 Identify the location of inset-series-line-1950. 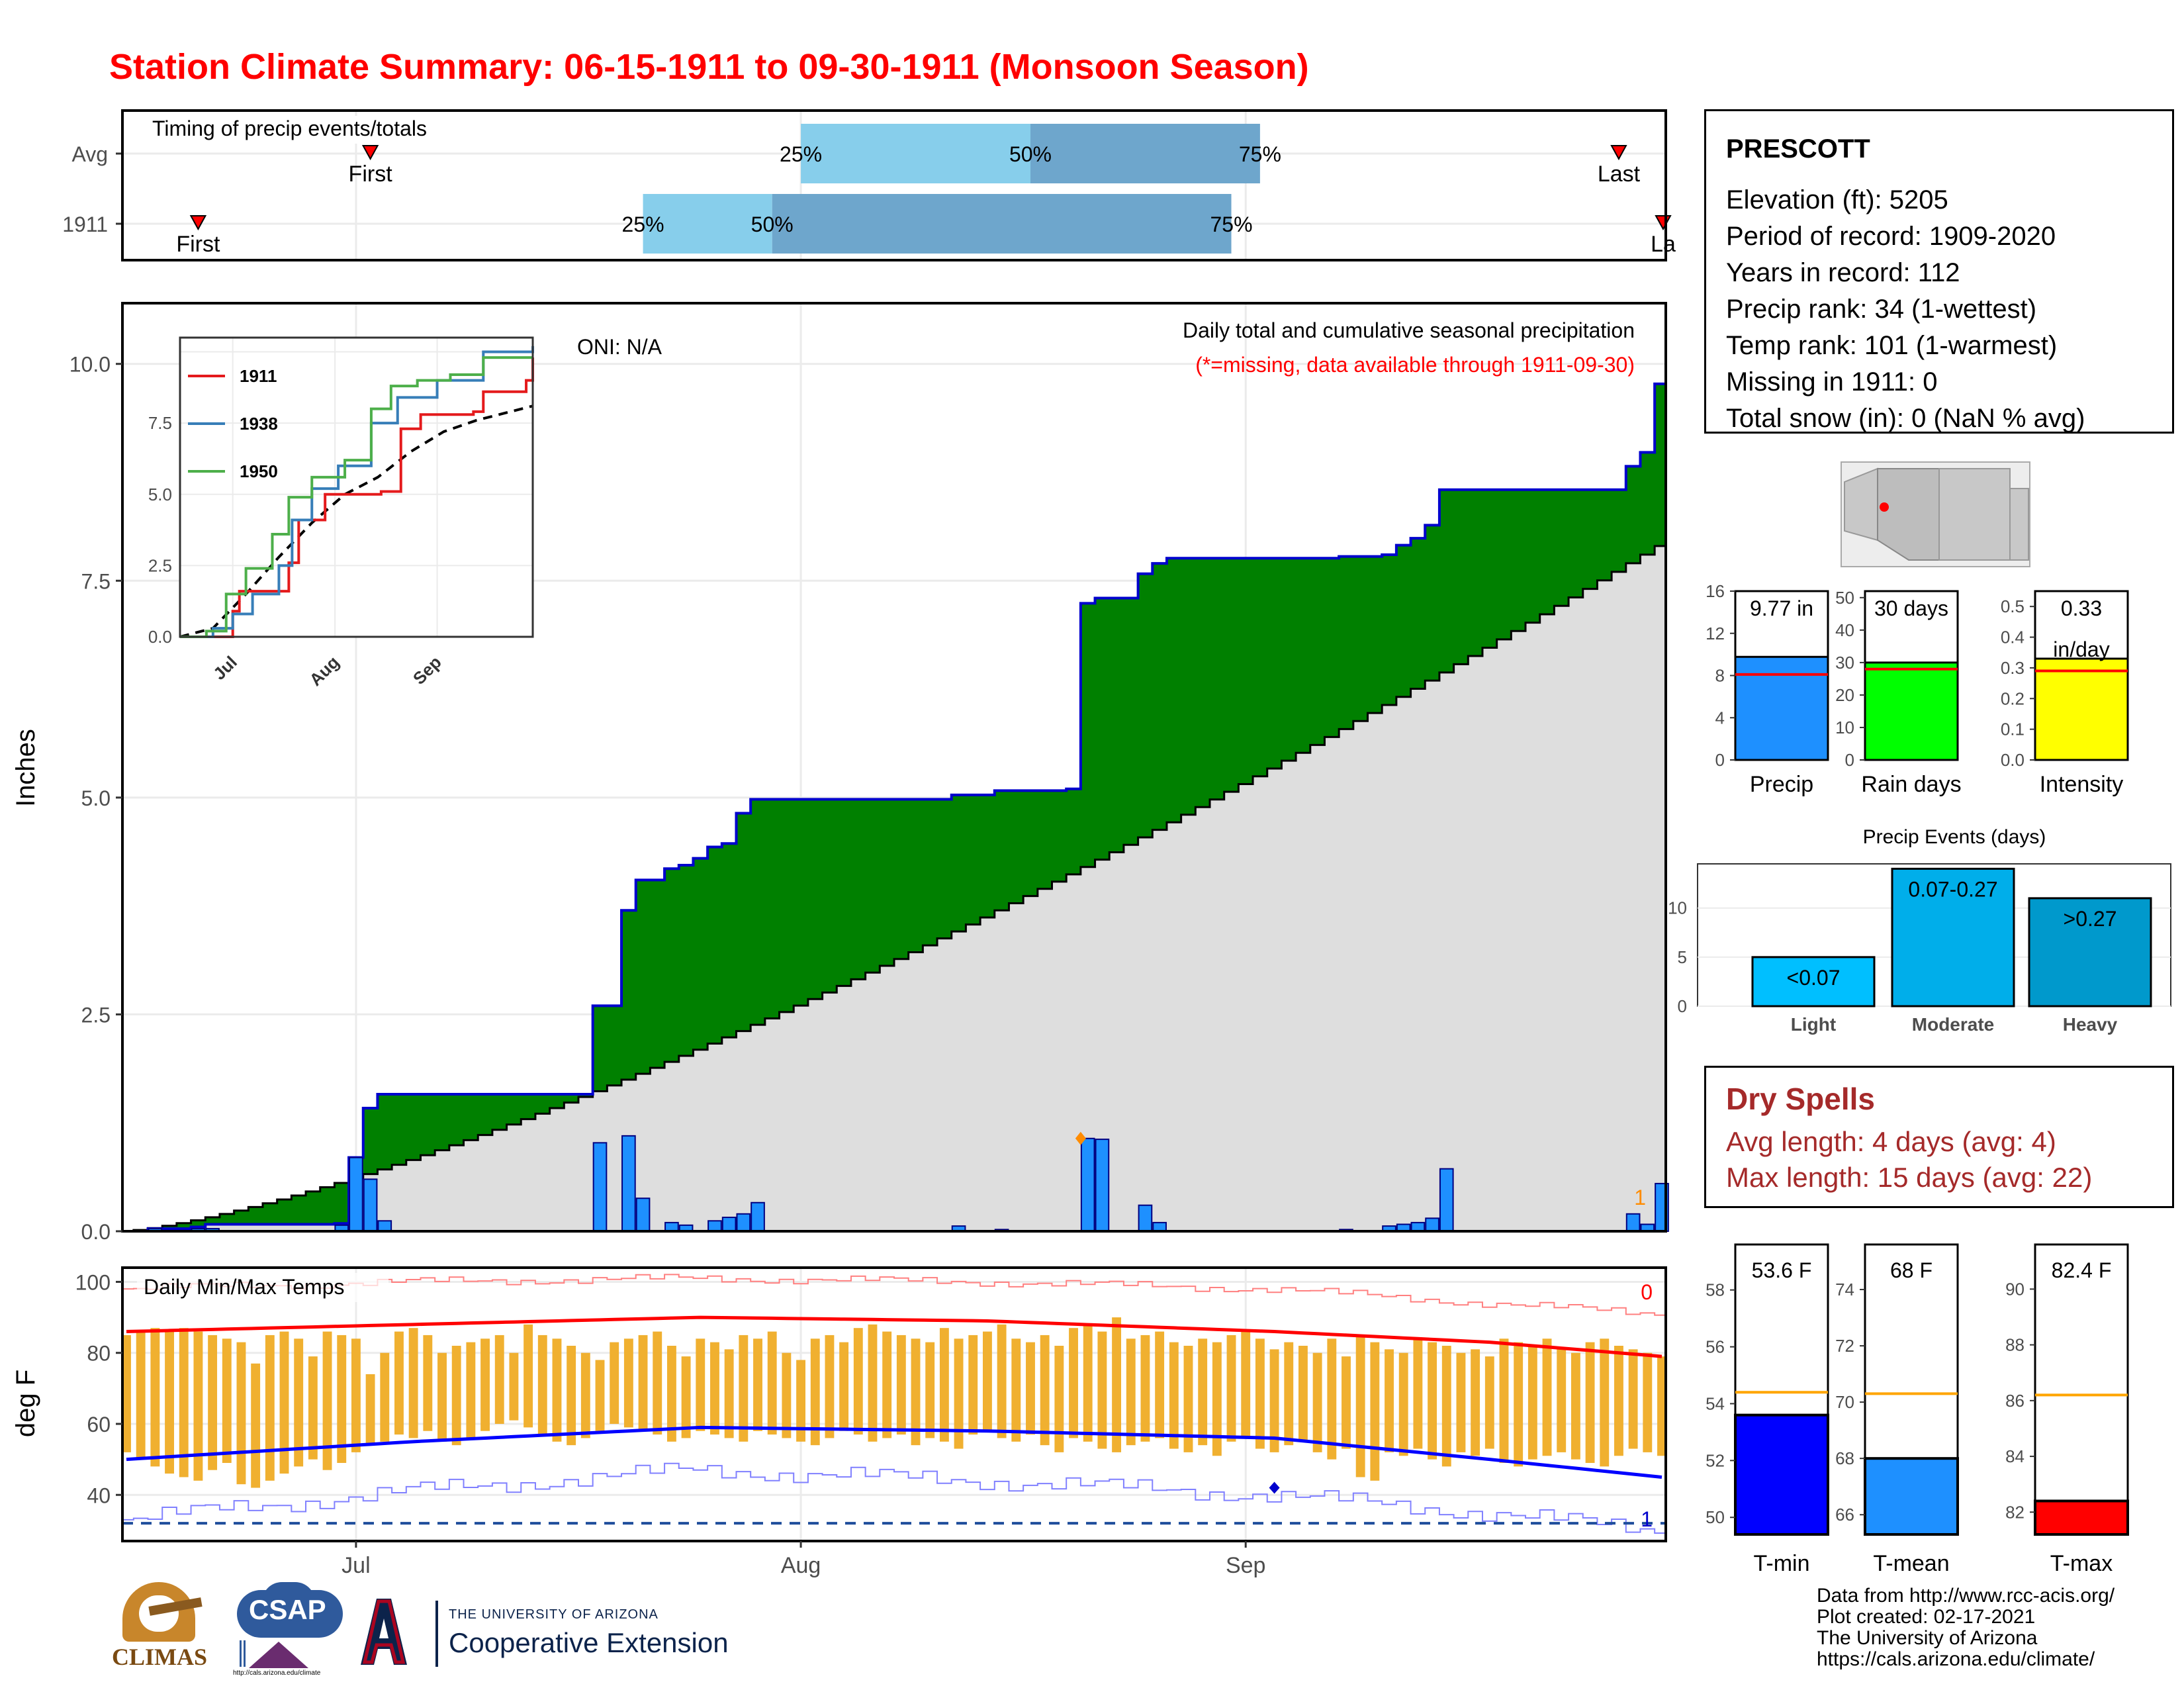
(356, 497).